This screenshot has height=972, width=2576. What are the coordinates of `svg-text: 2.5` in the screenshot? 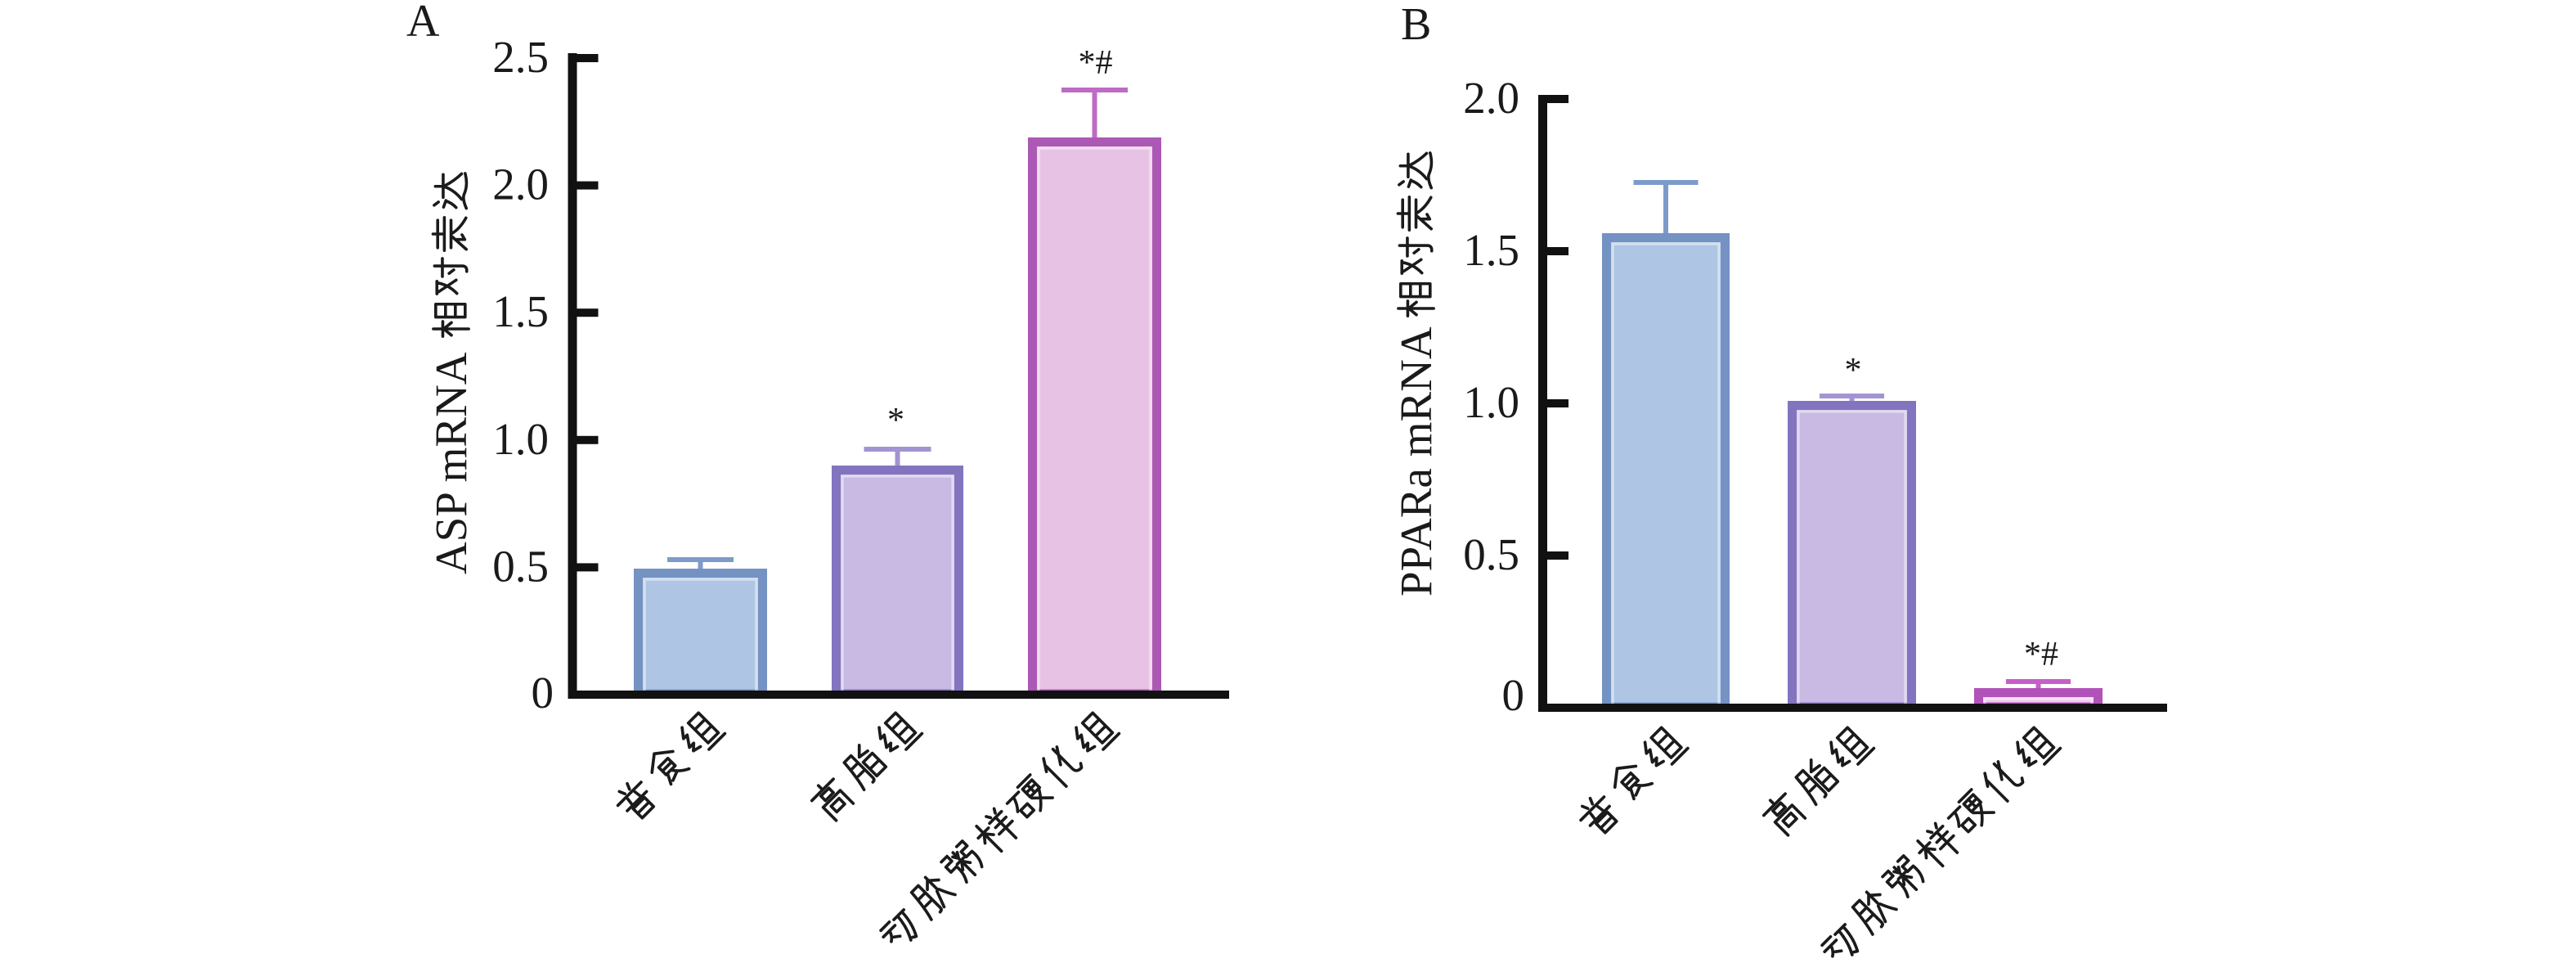 It's located at (520, 57).